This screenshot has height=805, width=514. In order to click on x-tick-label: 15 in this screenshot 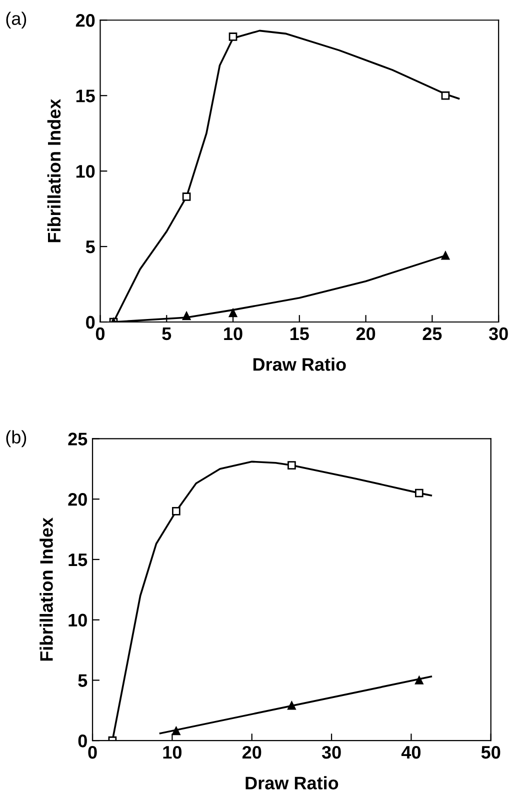, I will do `click(299, 334)`.